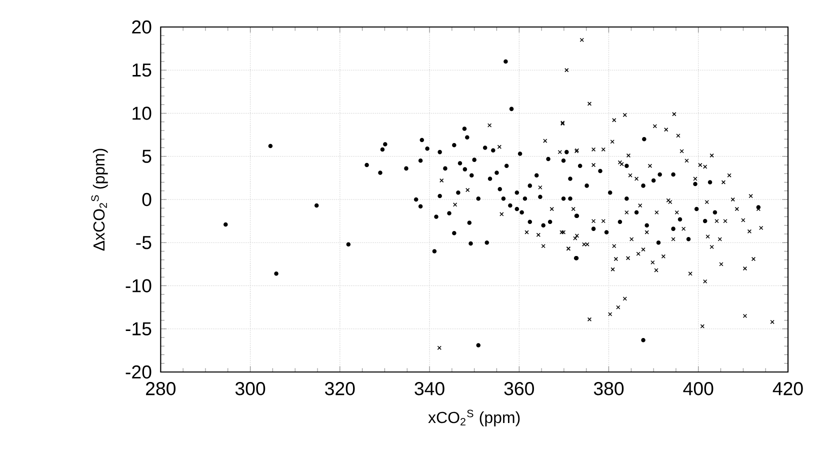  I want to click on y-tick-label: -5, so click(144, 243).